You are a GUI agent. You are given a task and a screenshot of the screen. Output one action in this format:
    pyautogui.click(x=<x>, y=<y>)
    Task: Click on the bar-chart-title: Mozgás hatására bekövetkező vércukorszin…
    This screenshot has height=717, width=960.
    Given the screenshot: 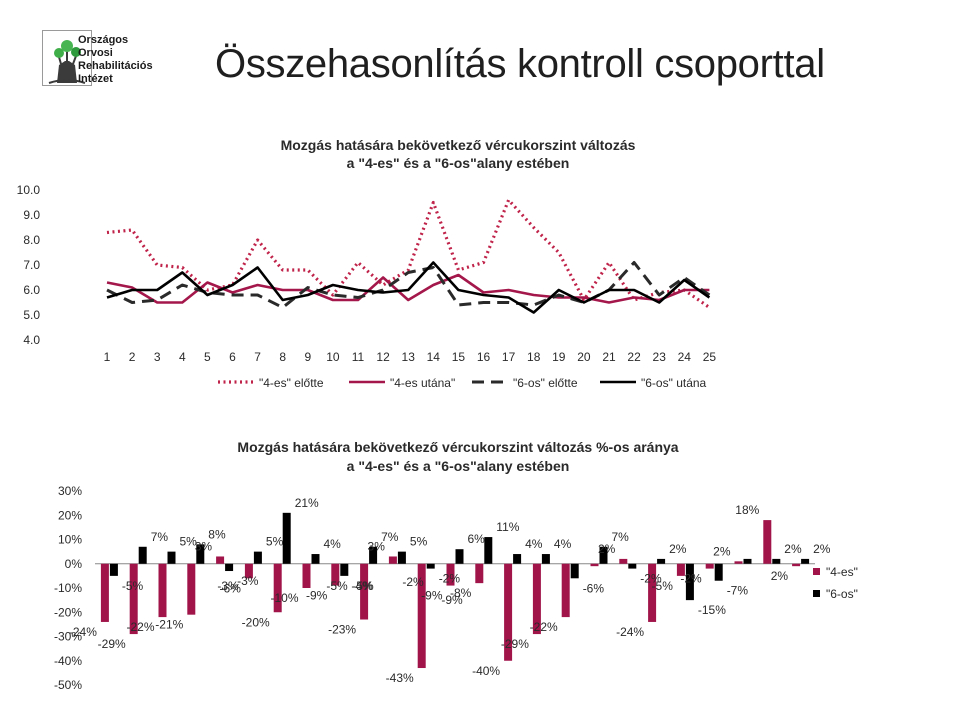 What is the action you would take?
    pyautogui.click(x=457, y=447)
    